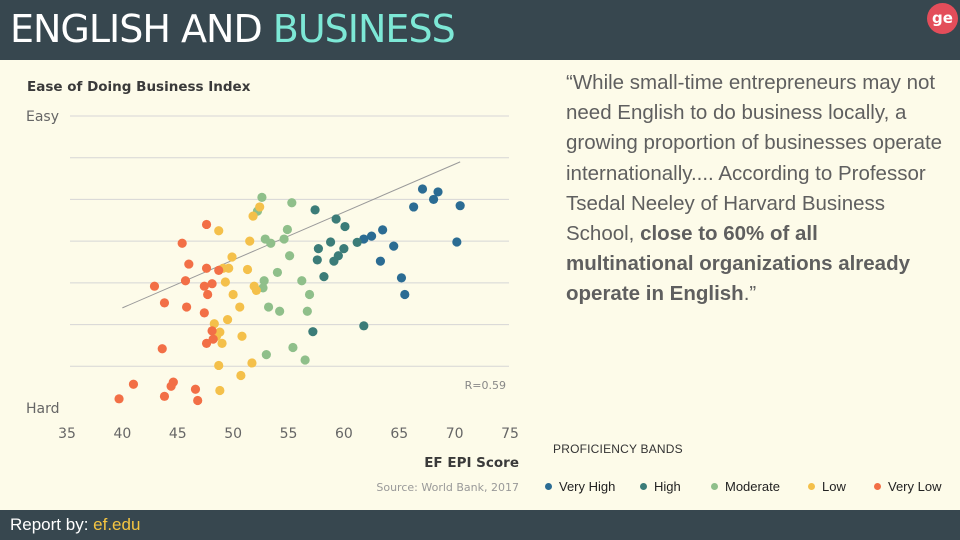 The height and width of the screenshot is (540, 960). What do you see at coordinates (67, 434) in the screenshot?
I see `x-tick-0: 35` at bounding box center [67, 434].